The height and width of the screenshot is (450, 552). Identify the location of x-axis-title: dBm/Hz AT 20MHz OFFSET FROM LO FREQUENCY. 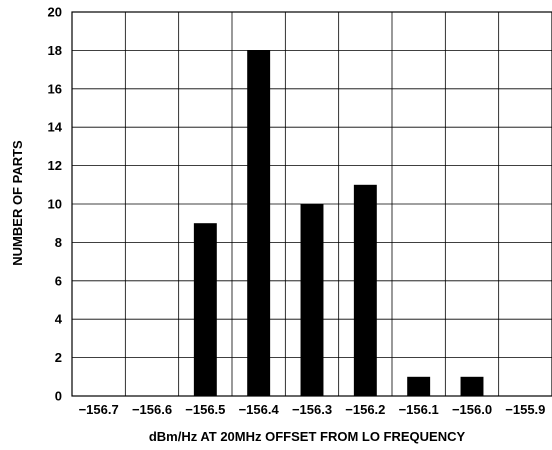
(307, 436).